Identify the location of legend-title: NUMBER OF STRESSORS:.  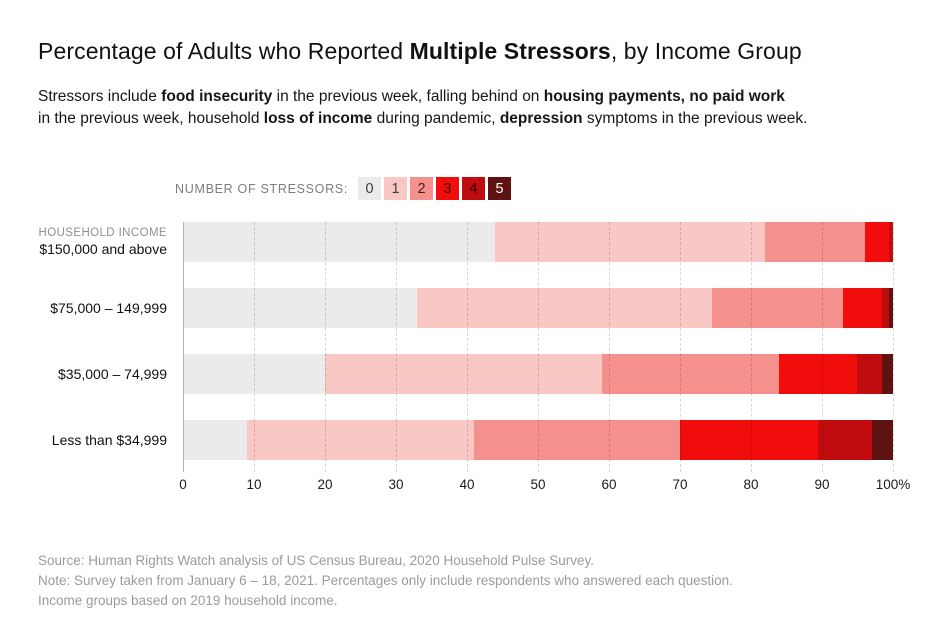
(262, 188).